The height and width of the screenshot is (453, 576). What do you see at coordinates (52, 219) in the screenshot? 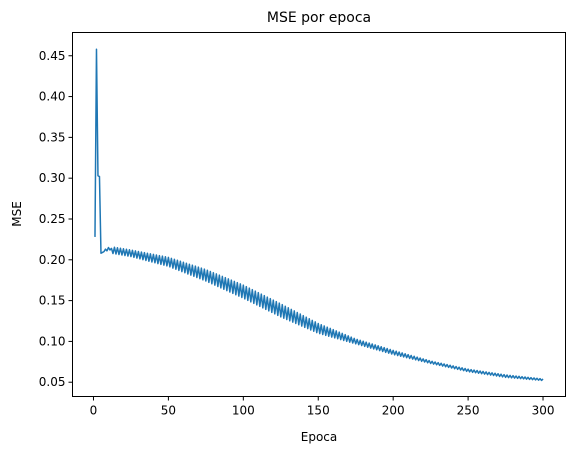
I see `y-tick-label: 0.25` at bounding box center [52, 219].